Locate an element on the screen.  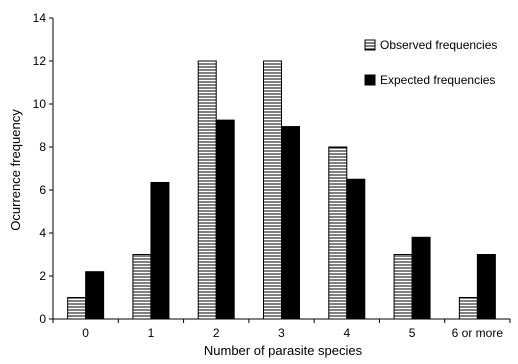
x-tick-label: 6 or more is located at coordinates (478, 333).